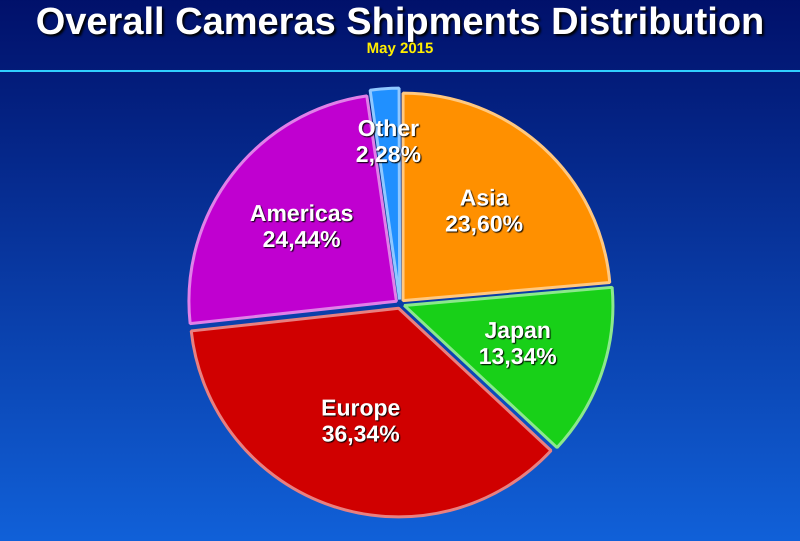  Describe the element at coordinates (484, 223) in the screenshot. I see `data-label: 23,60%` at that location.